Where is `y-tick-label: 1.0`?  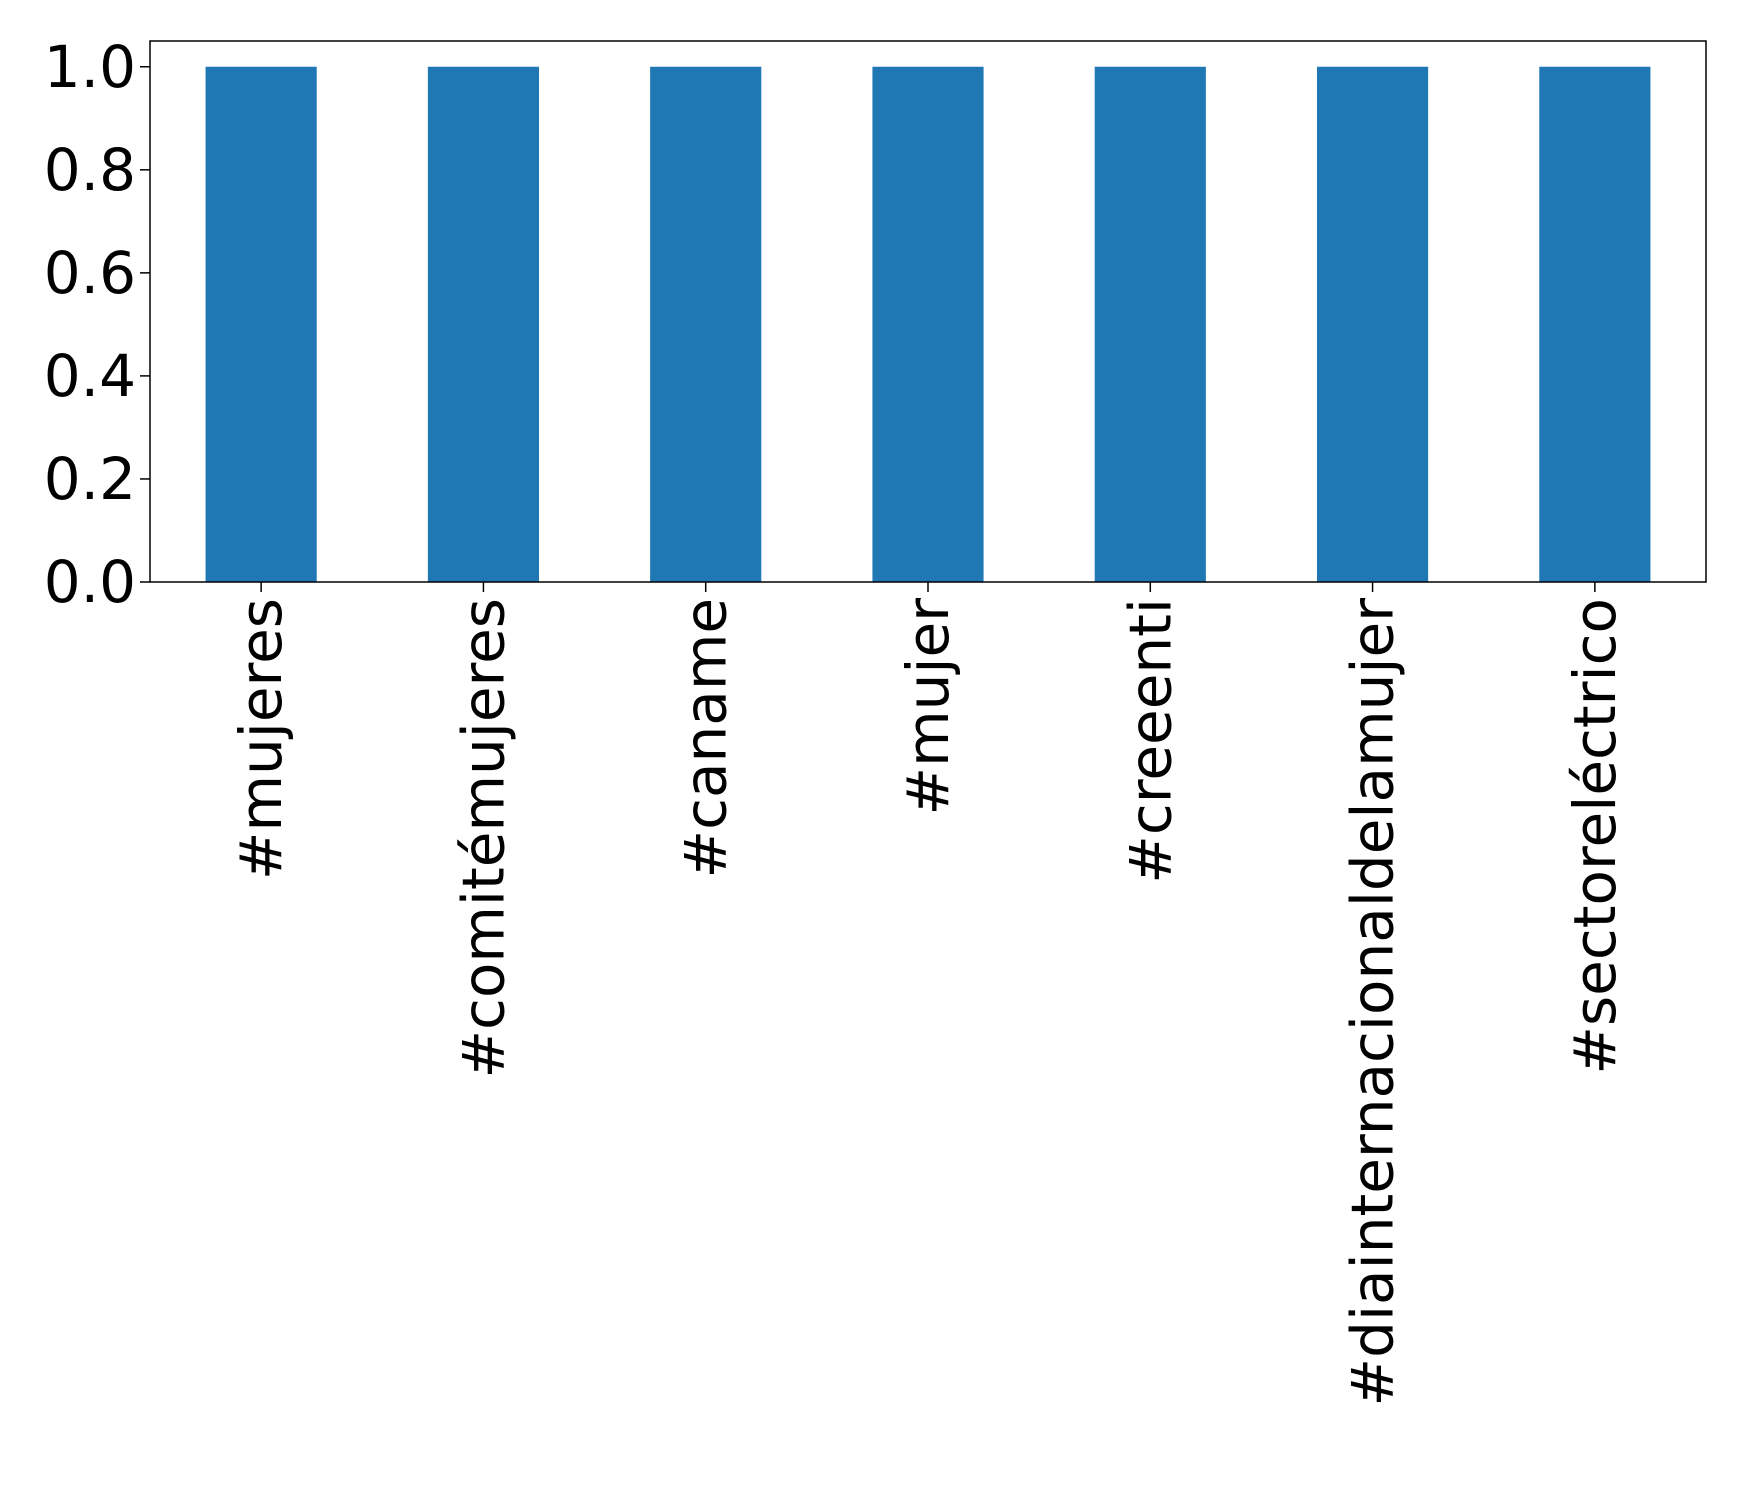 y-tick-label: 1.0 is located at coordinates (90, 67).